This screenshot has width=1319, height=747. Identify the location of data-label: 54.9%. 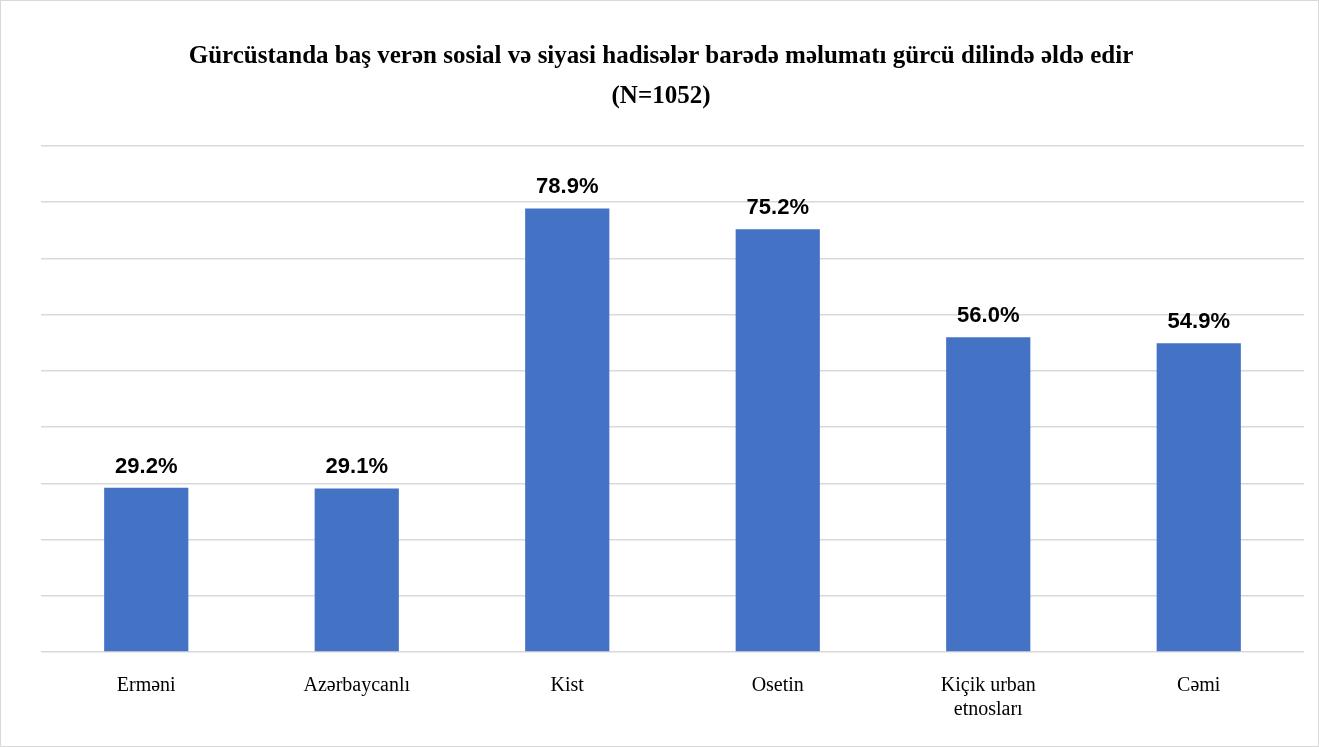
(1198, 321).